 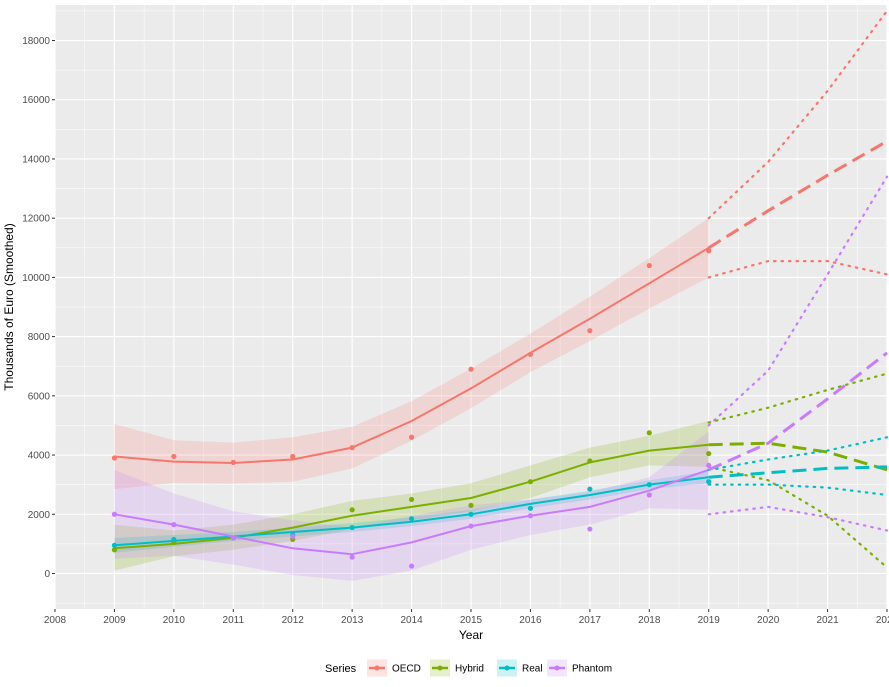 I want to click on x-tick-label: 2014, so click(x=411, y=620).